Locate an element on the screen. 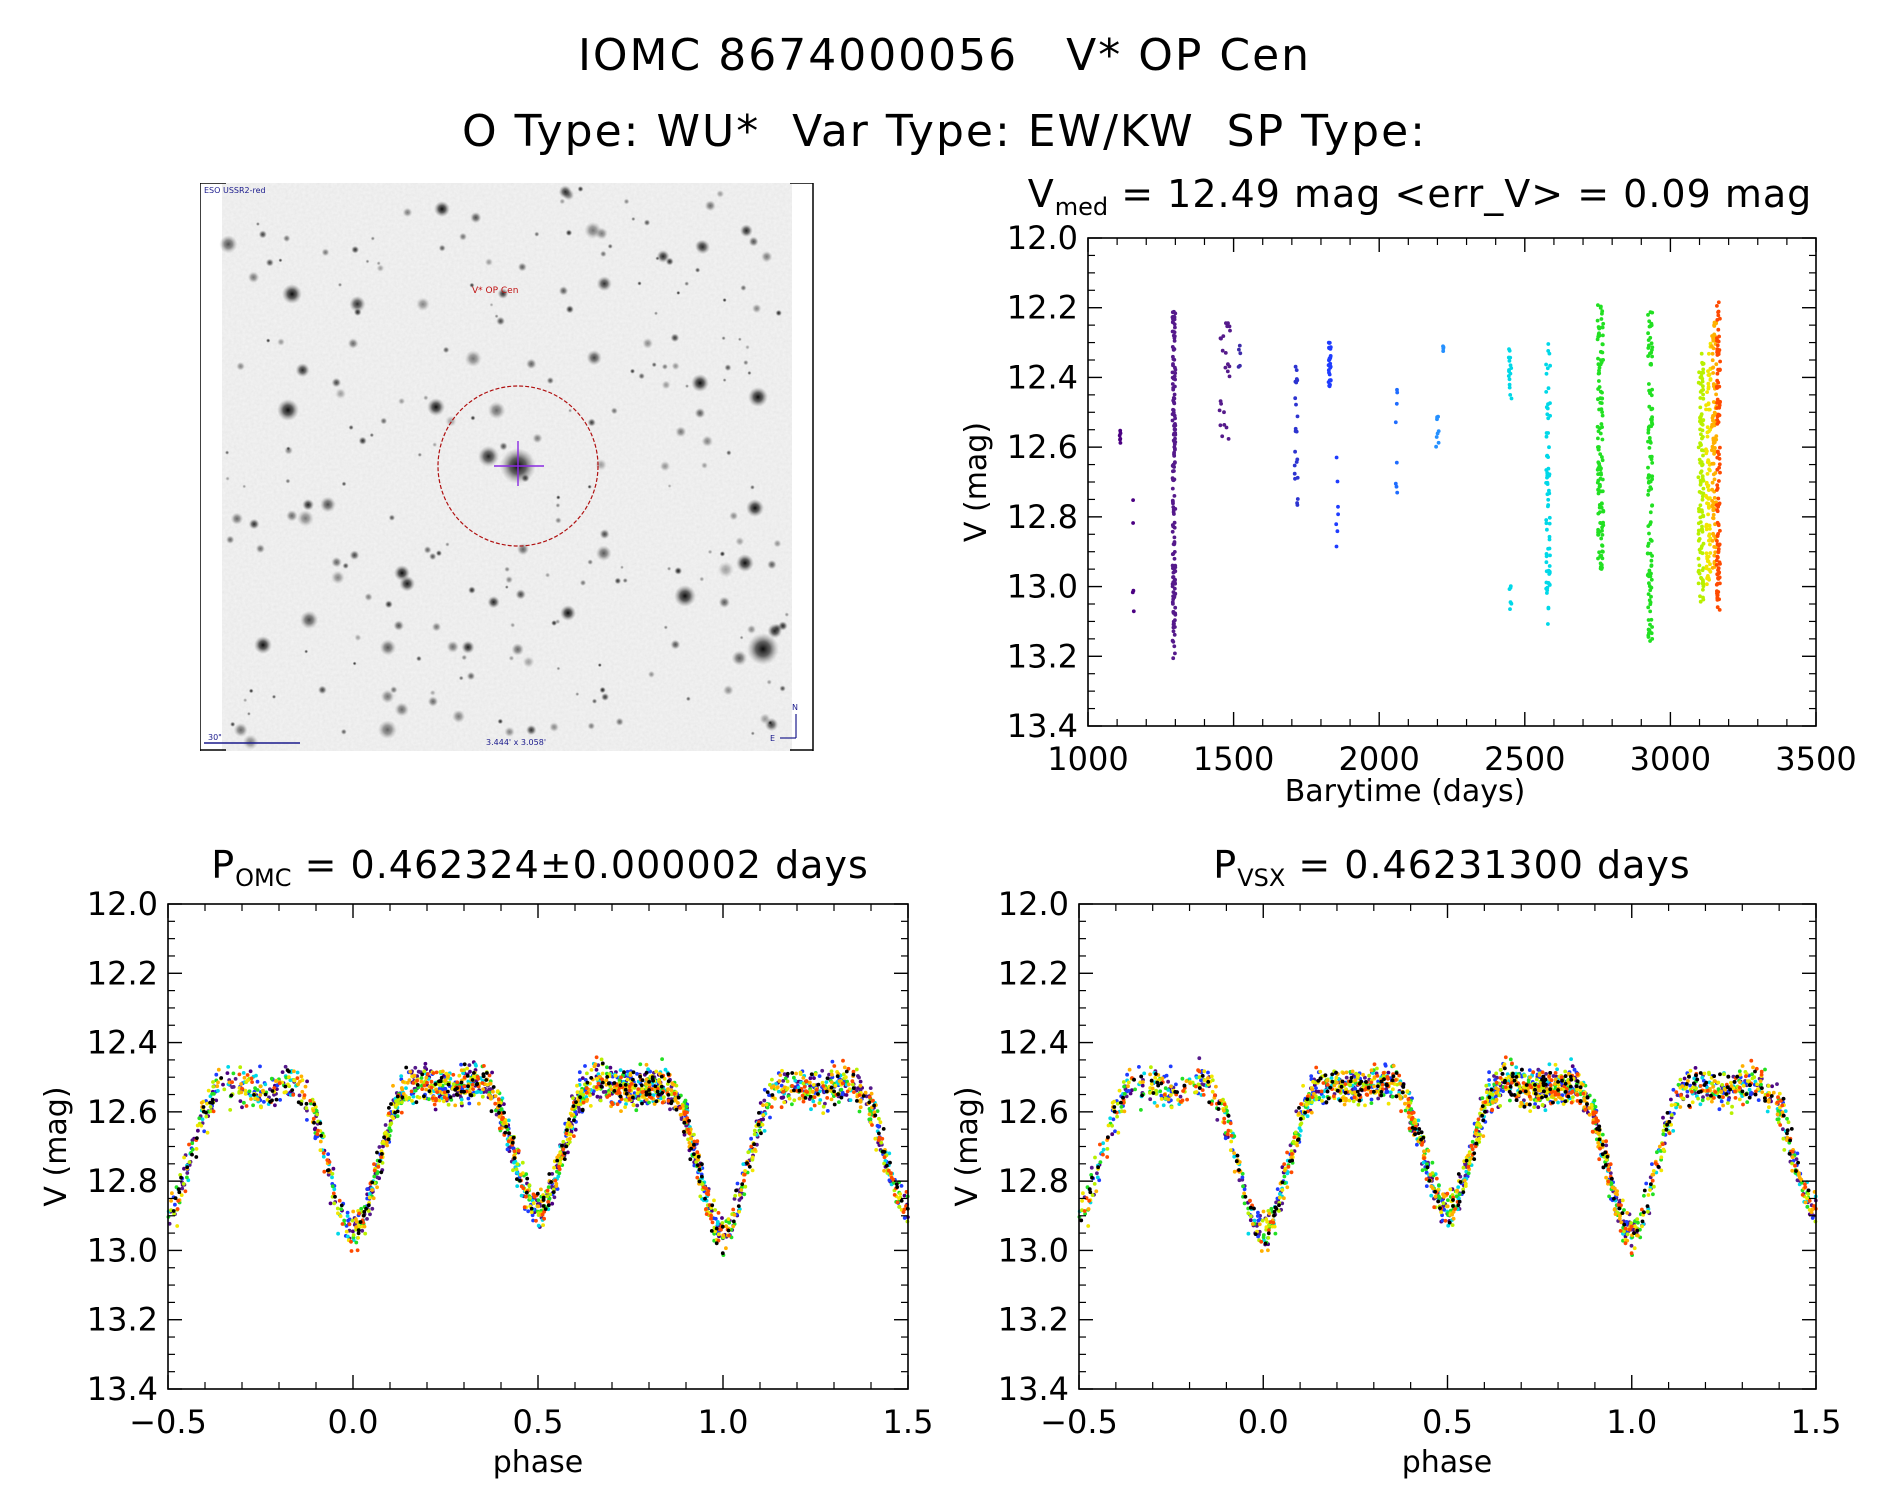 This screenshot has width=1889, height=1494. x-tick-label: 1.0 is located at coordinates (723, 1422).